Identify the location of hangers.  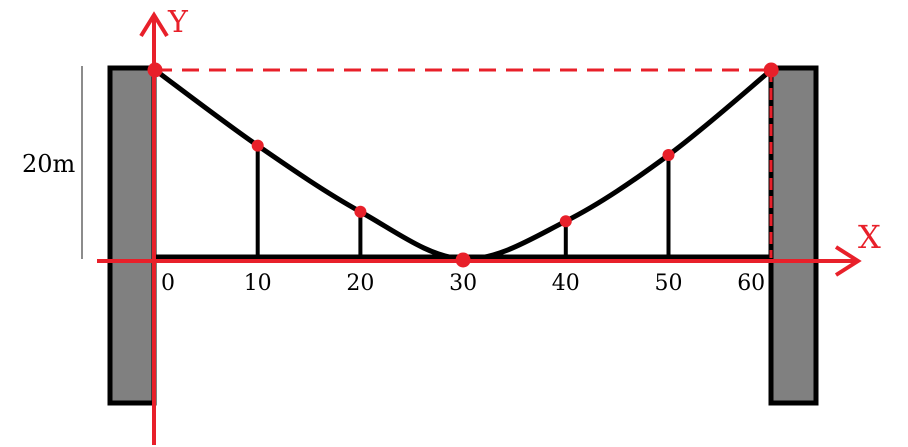
(463, 201).